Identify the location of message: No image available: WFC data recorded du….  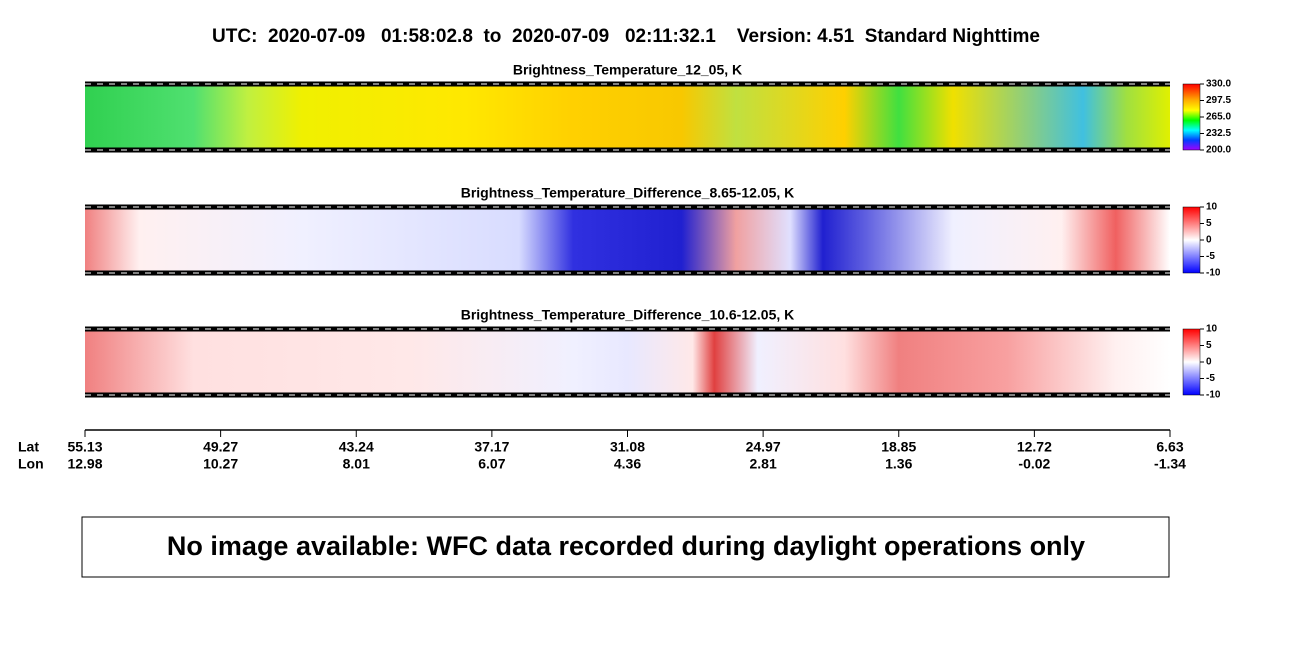
(626, 546).